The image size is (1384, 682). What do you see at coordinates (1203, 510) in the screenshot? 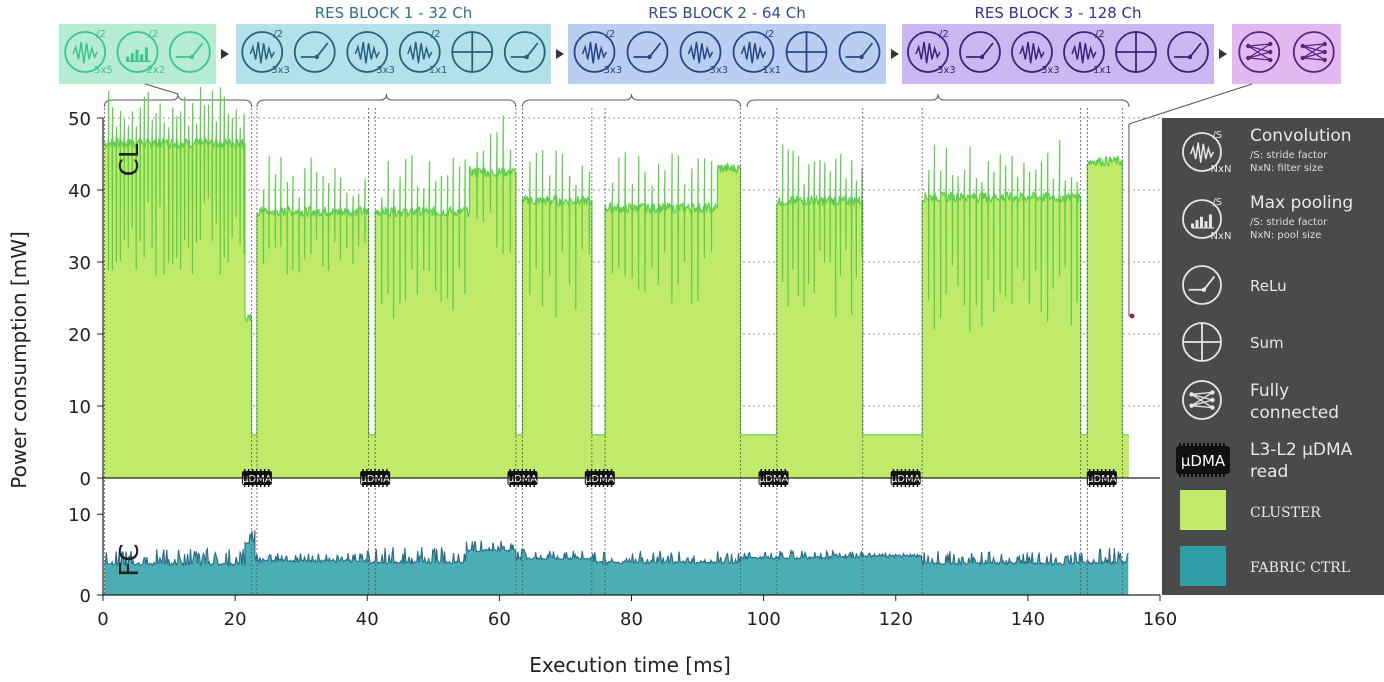
I see `cluster-swatch` at bounding box center [1203, 510].